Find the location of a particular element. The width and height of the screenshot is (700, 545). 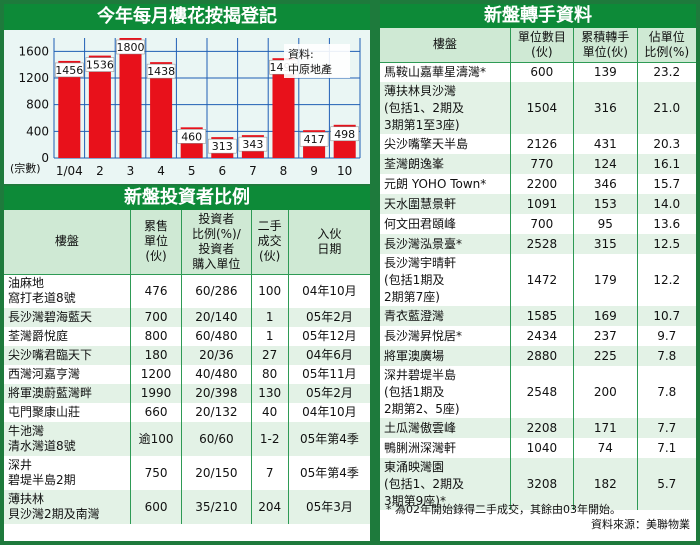

table-row: 青衣藍澄灣 1585 169 10.7 is located at coordinates (538, 316).